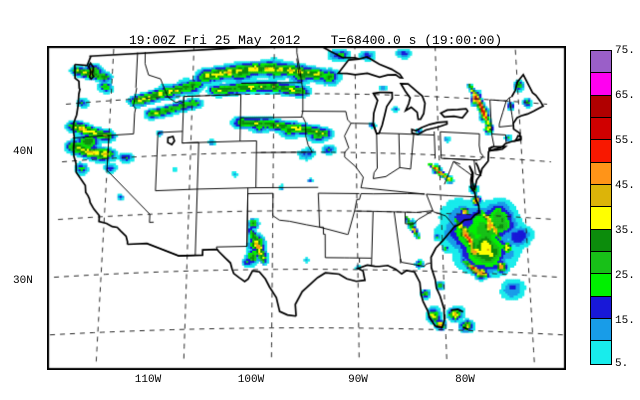  Describe the element at coordinates (416, 40) in the screenshot. I see `model-time-label: T=68400.0 s (19:00:00)` at that location.